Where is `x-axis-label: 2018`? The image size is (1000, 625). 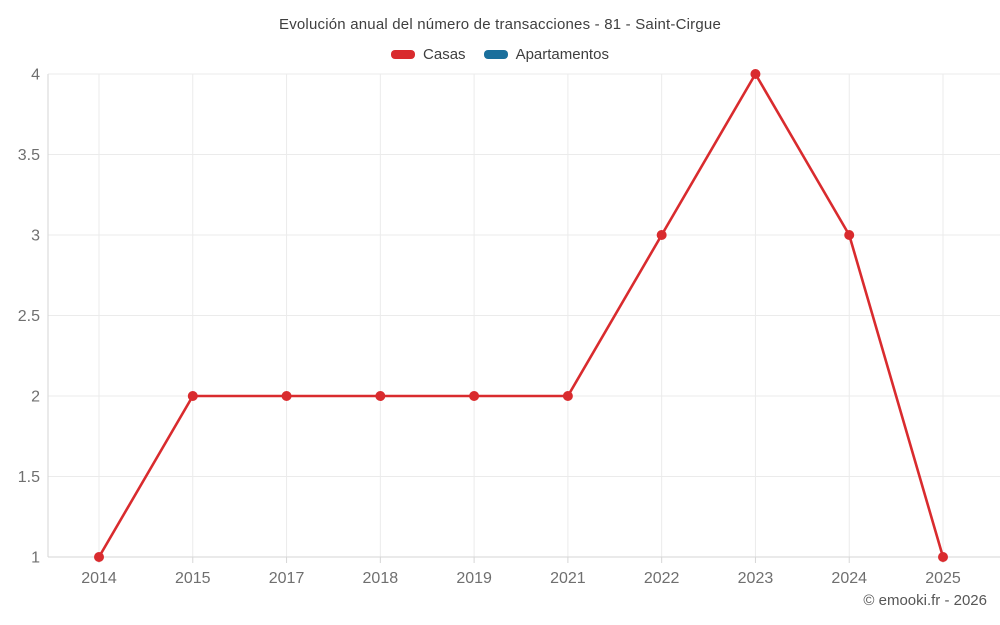 x-axis-label: 2018 is located at coordinates (381, 578).